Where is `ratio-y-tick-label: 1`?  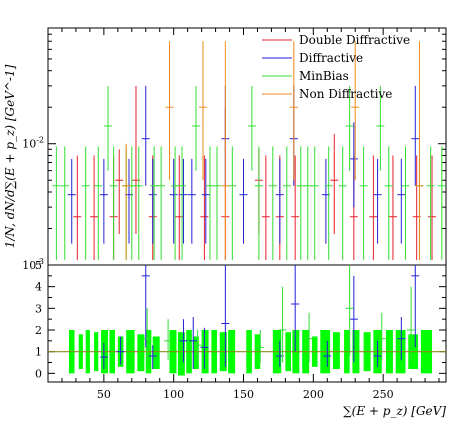 ratio-y-tick-label: 1 is located at coordinates (38, 352).